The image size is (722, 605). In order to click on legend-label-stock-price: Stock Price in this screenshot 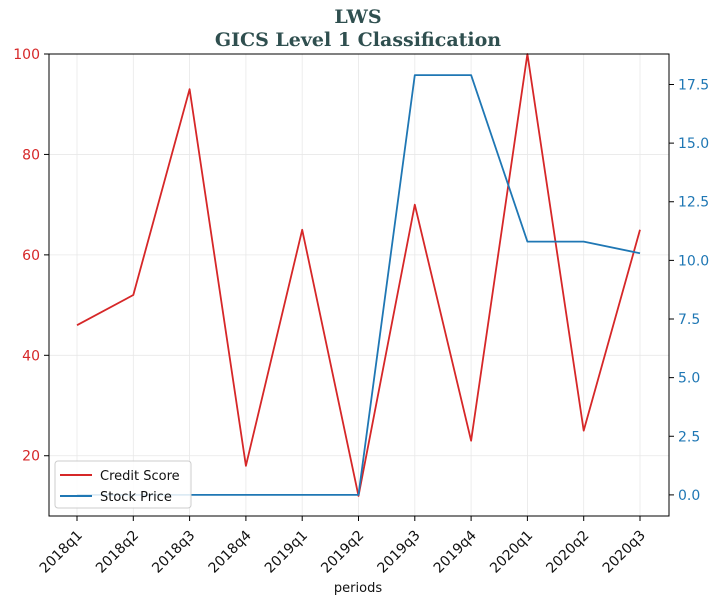, I will do `click(136, 497)`.